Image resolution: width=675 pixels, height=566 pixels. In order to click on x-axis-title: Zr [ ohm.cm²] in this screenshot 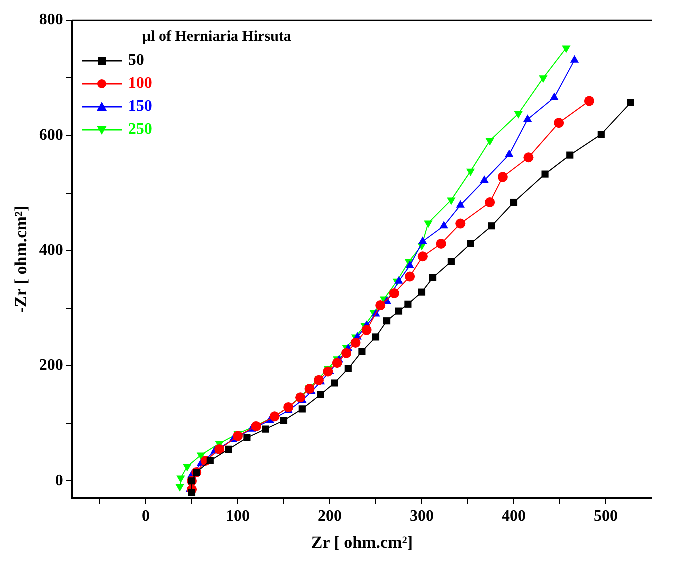, I will do `click(362, 542)`.